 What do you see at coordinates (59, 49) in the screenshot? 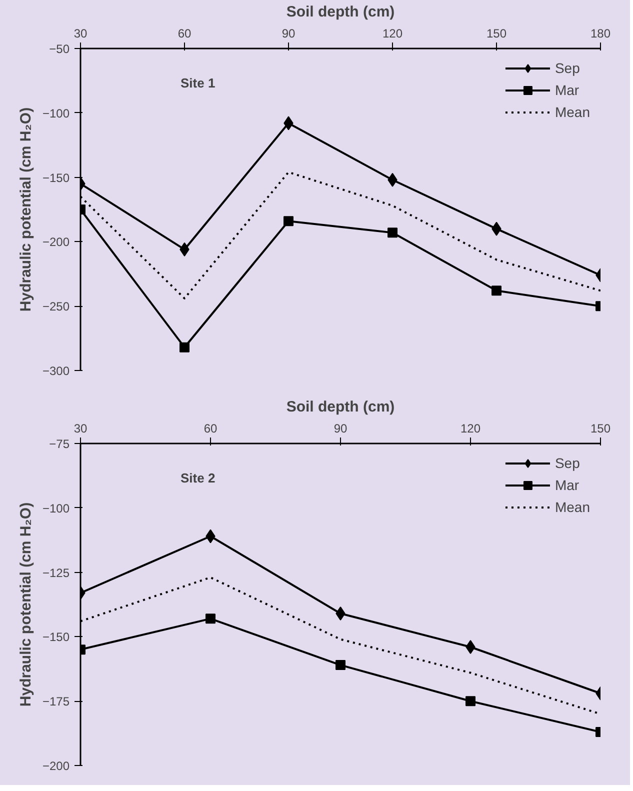
I see `y-tick-label: −50` at bounding box center [59, 49].